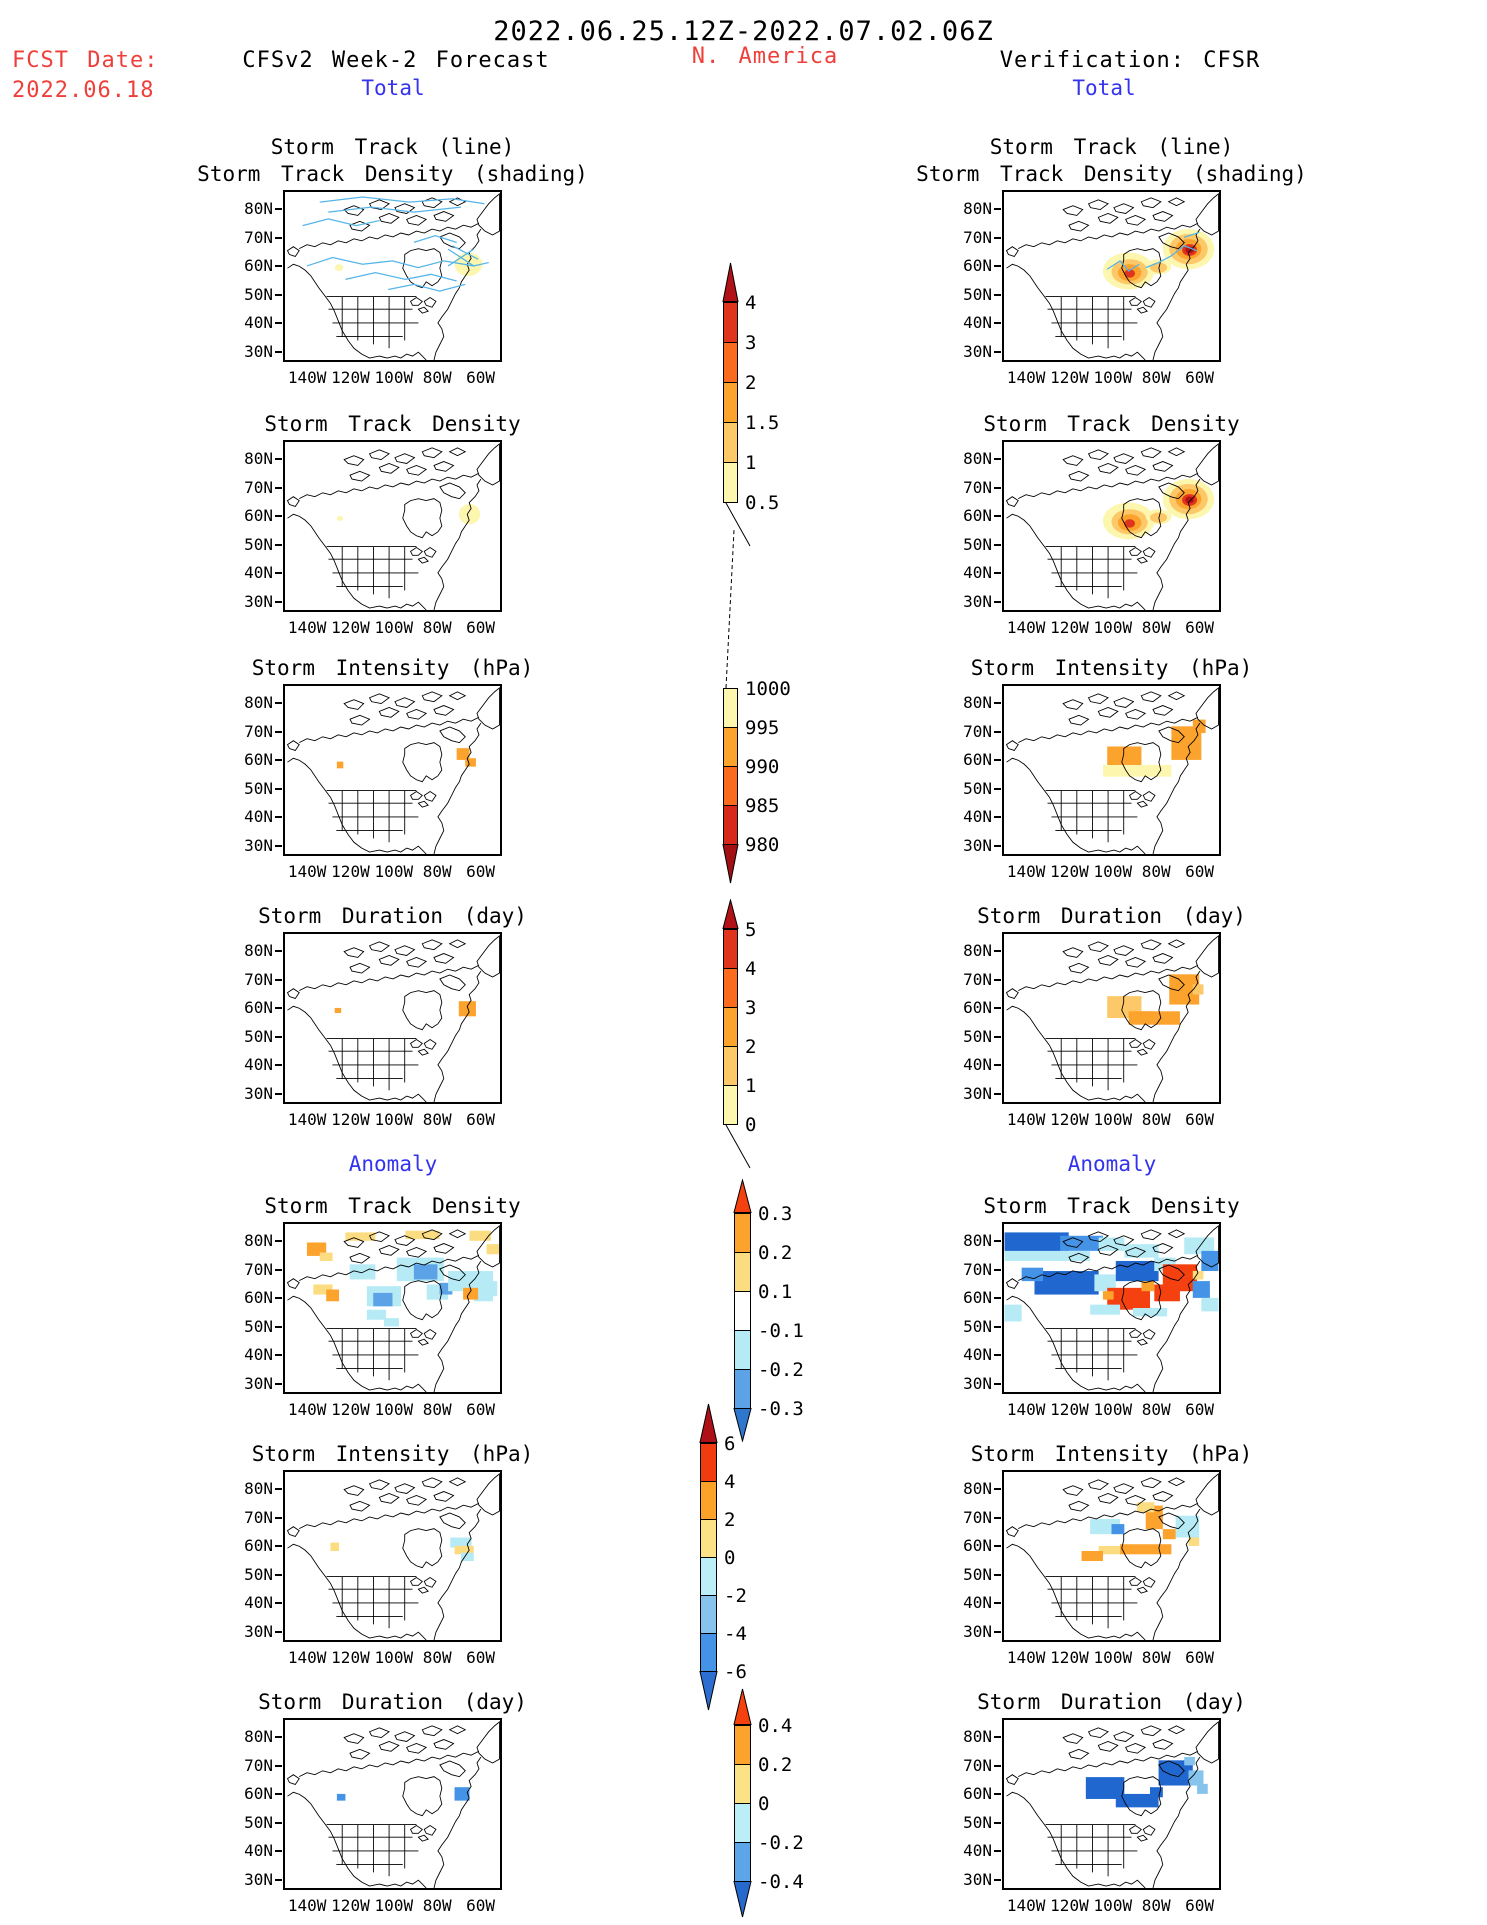  I want to click on track-density-anomaly-scale-upper-arrow, so click(742, 1196).